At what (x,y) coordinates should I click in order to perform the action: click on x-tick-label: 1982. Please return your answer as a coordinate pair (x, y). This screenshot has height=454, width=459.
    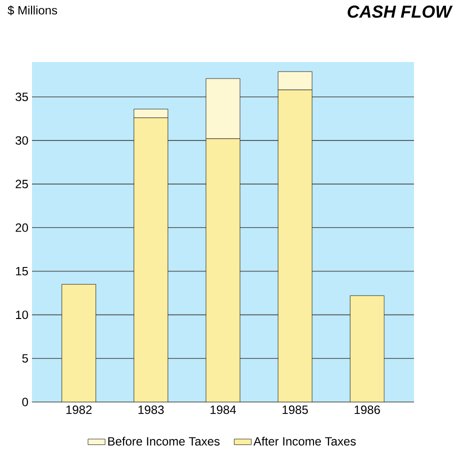
    Looking at the image, I should click on (79, 410).